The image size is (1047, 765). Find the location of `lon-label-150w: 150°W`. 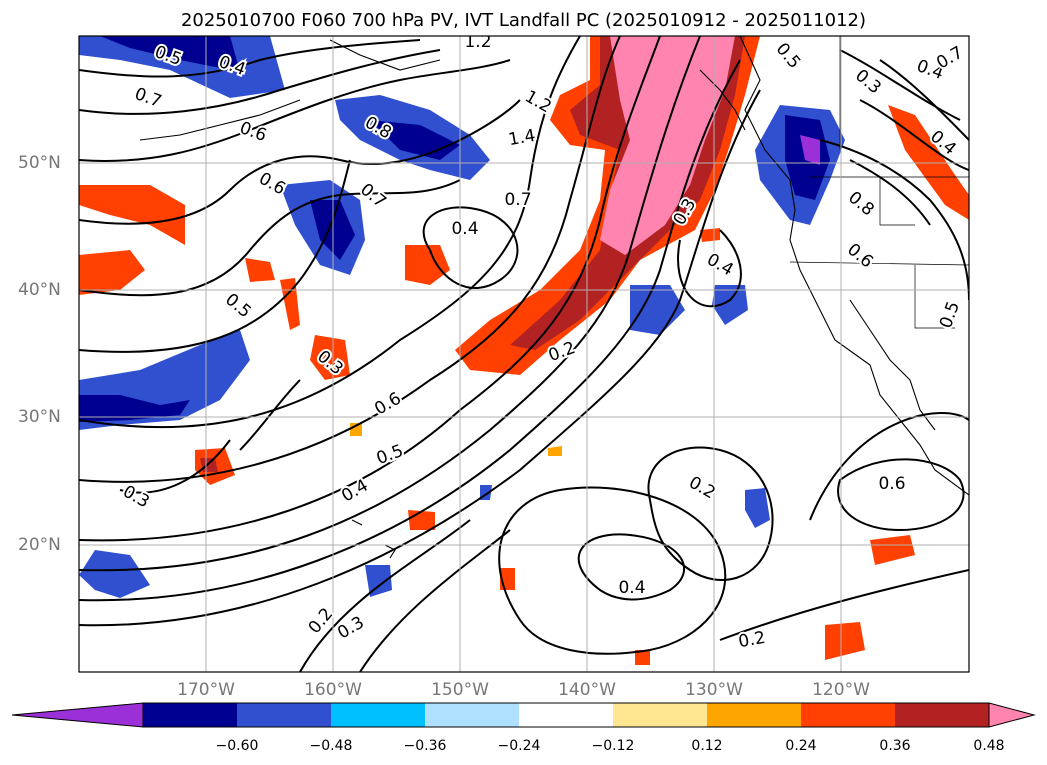

lon-label-150w: 150°W is located at coordinates (460, 690).